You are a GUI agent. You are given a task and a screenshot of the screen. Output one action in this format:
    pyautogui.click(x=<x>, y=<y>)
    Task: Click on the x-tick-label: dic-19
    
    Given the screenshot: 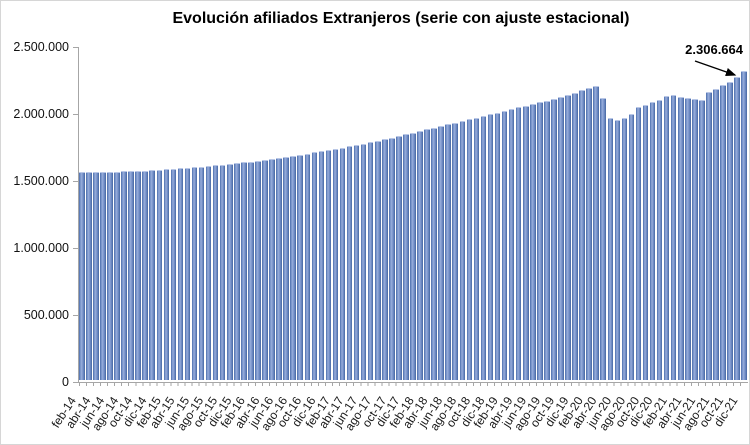 What is the action you would take?
    pyautogui.click(x=557, y=412)
    